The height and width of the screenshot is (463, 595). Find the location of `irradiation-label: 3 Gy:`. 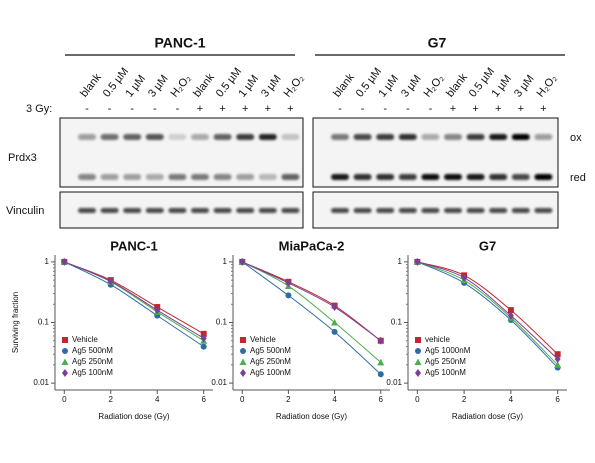

irradiation-label: 3 Gy: is located at coordinates (39, 109).